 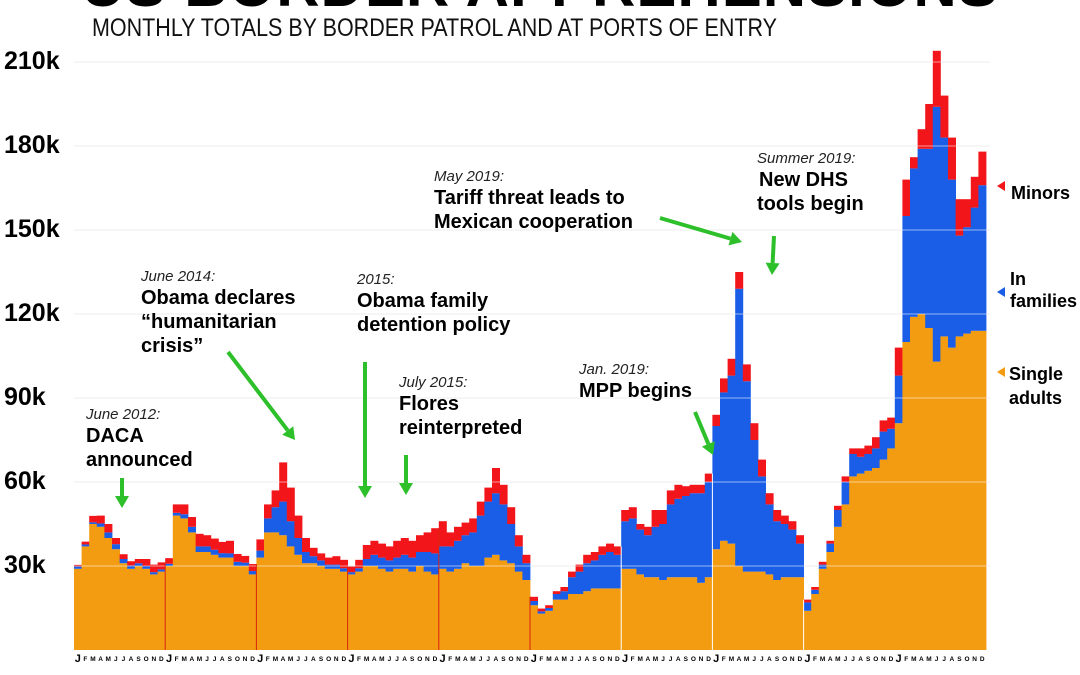 What do you see at coordinates (138, 659) in the screenshot?
I see `x-tick-label: S` at bounding box center [138, 659].